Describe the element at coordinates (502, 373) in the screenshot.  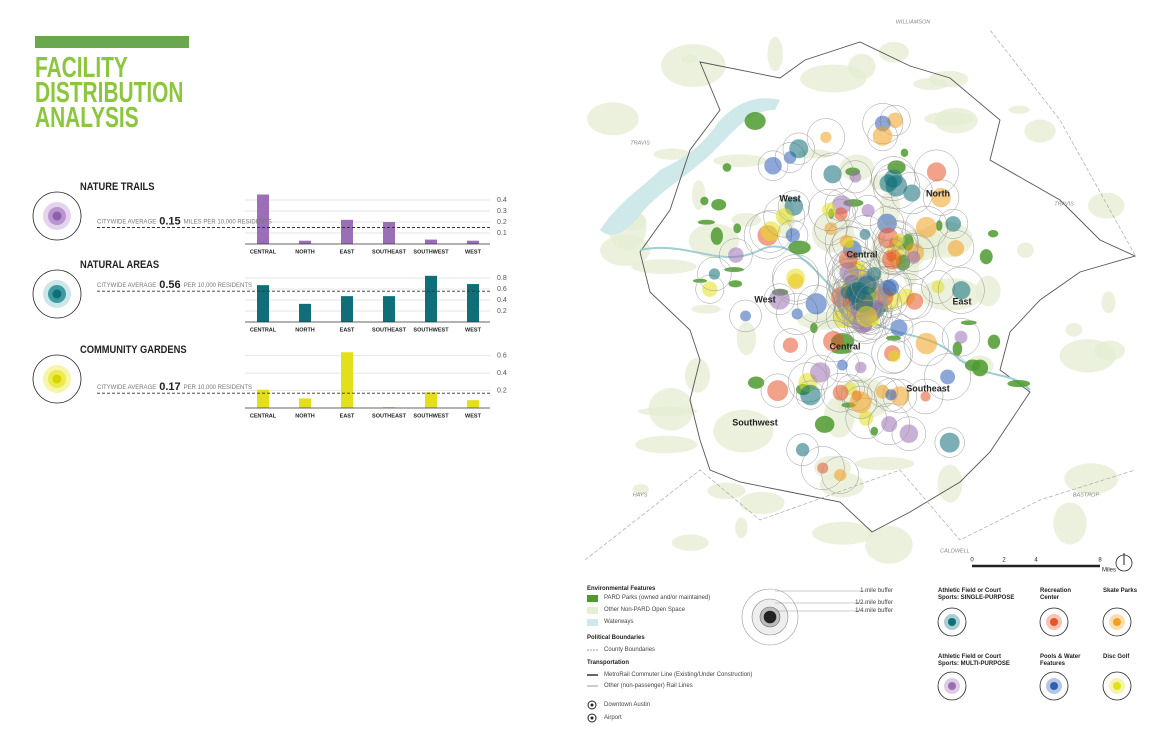
I see `y-tick-label: 0.4` at that location.